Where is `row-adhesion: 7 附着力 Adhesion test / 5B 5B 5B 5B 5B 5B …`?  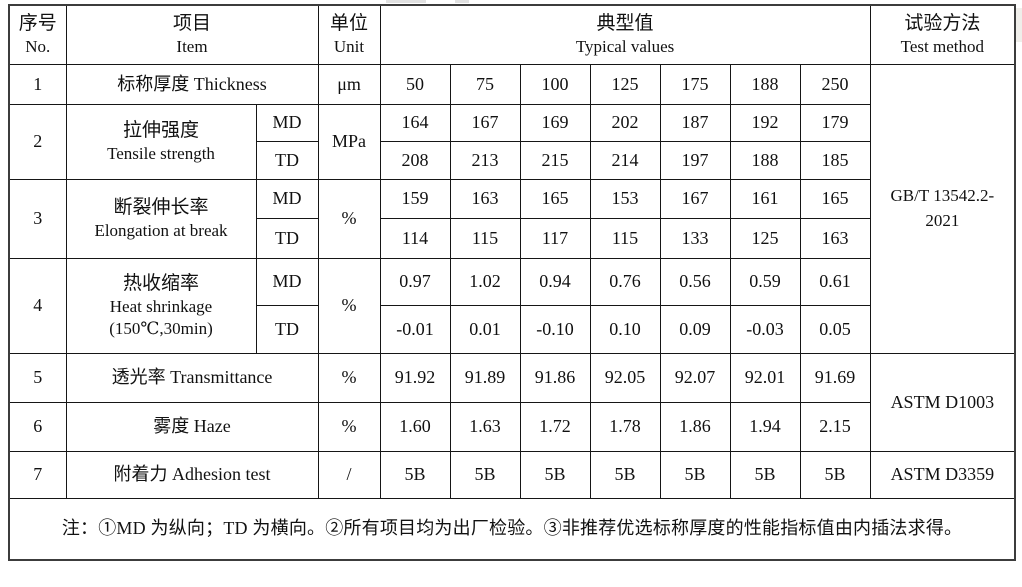 row-adhesion: 7 附着力 Adhesion test / 5B 5B 5B 5B 5B 5B … is located at coordinates (512, 475).